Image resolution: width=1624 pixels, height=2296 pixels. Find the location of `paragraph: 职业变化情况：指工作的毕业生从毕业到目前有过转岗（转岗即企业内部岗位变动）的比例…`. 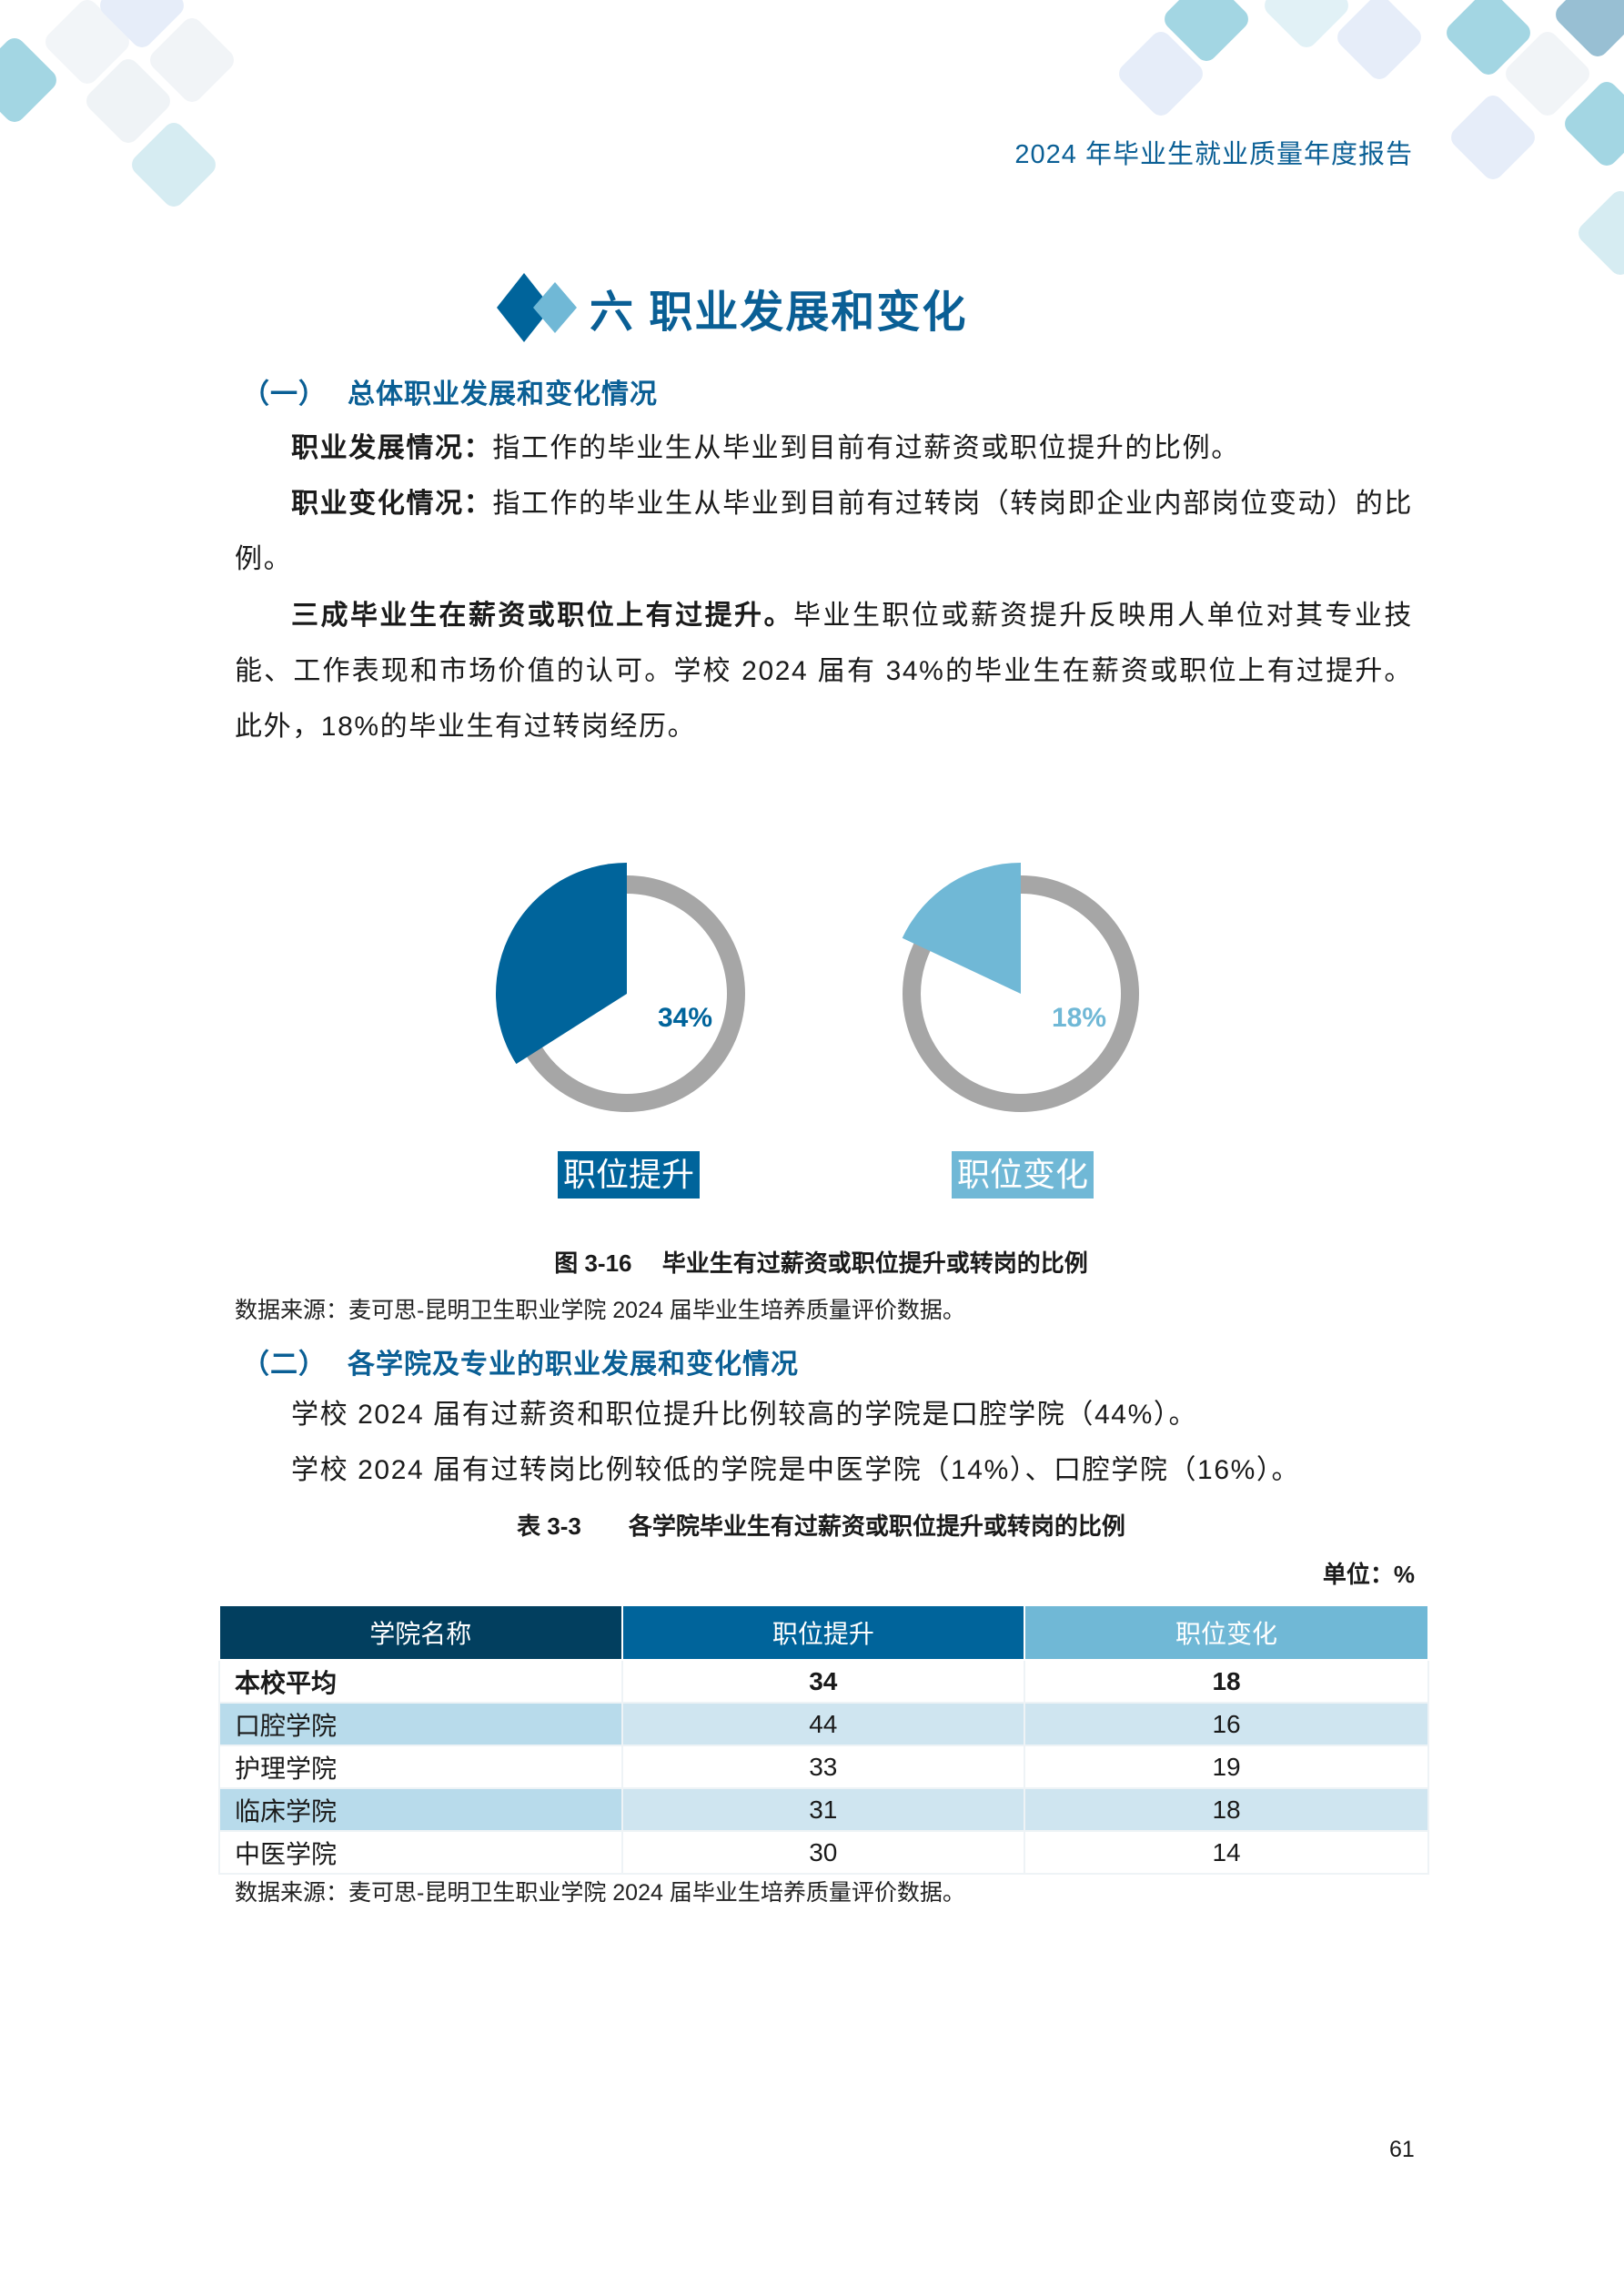

paragraph: 职业变化情况：指工作的毕业生从毕业到目前有过转岗（转岗即企业内部岗位变动）的比例… is located at coordinates (824, 531).